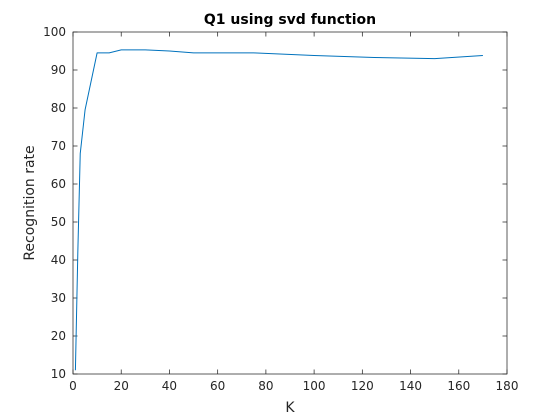 The image size is (560, 420). Describe the element at coordinates (58, 374) in the screenshot. I see `y-tick-label: 10` at that location.